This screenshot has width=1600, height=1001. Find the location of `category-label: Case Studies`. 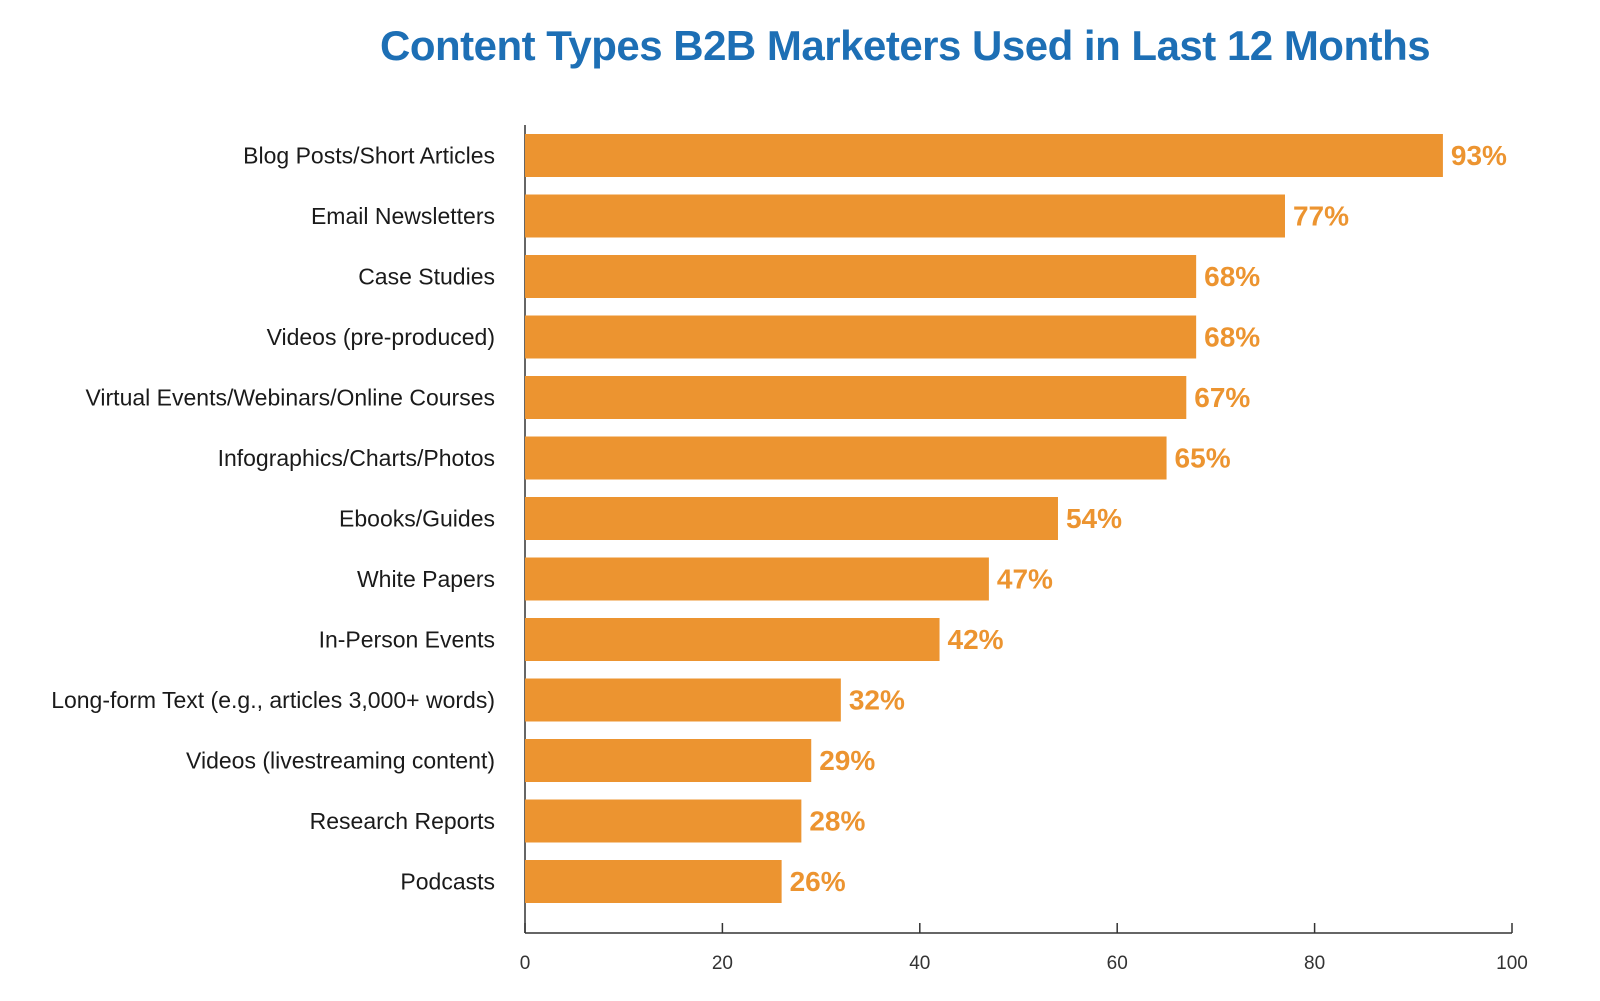

category-label: Case Studies is located at coordinates (426, 277).